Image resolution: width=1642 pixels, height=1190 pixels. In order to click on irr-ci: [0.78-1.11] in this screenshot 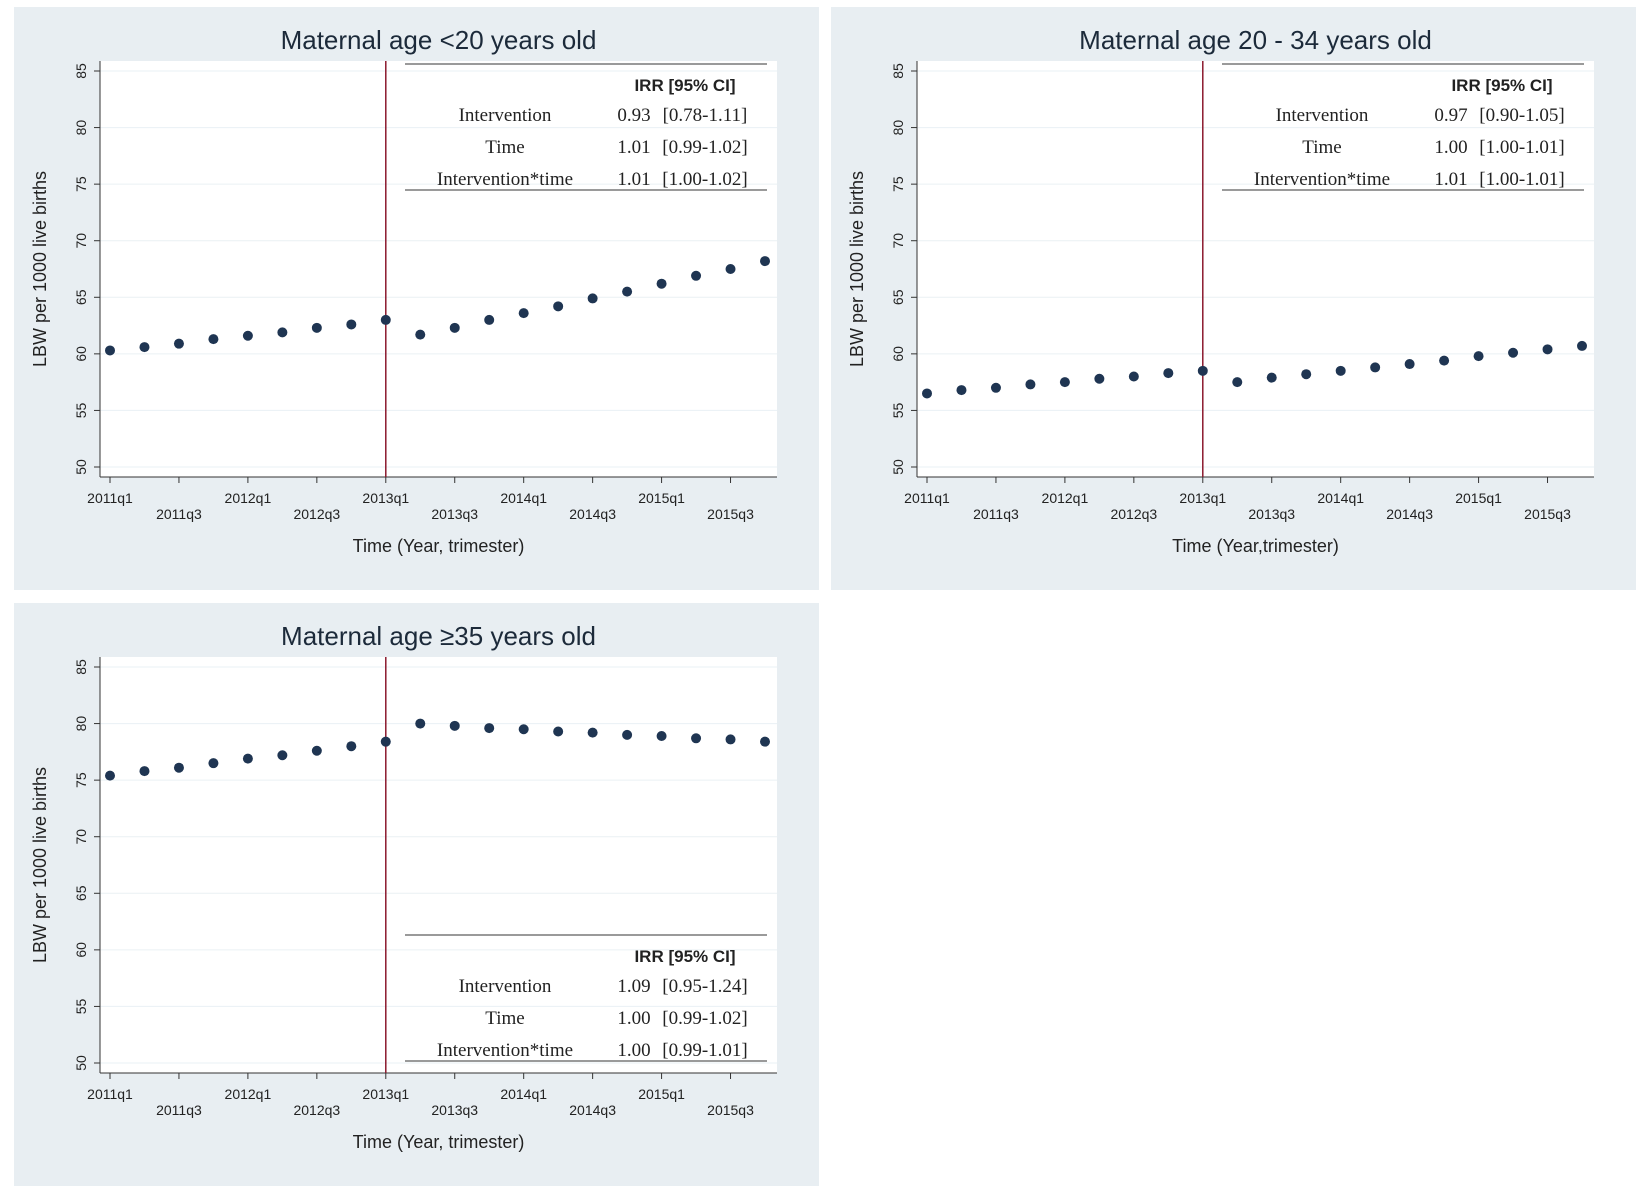, I will do `click(705, 115)`.